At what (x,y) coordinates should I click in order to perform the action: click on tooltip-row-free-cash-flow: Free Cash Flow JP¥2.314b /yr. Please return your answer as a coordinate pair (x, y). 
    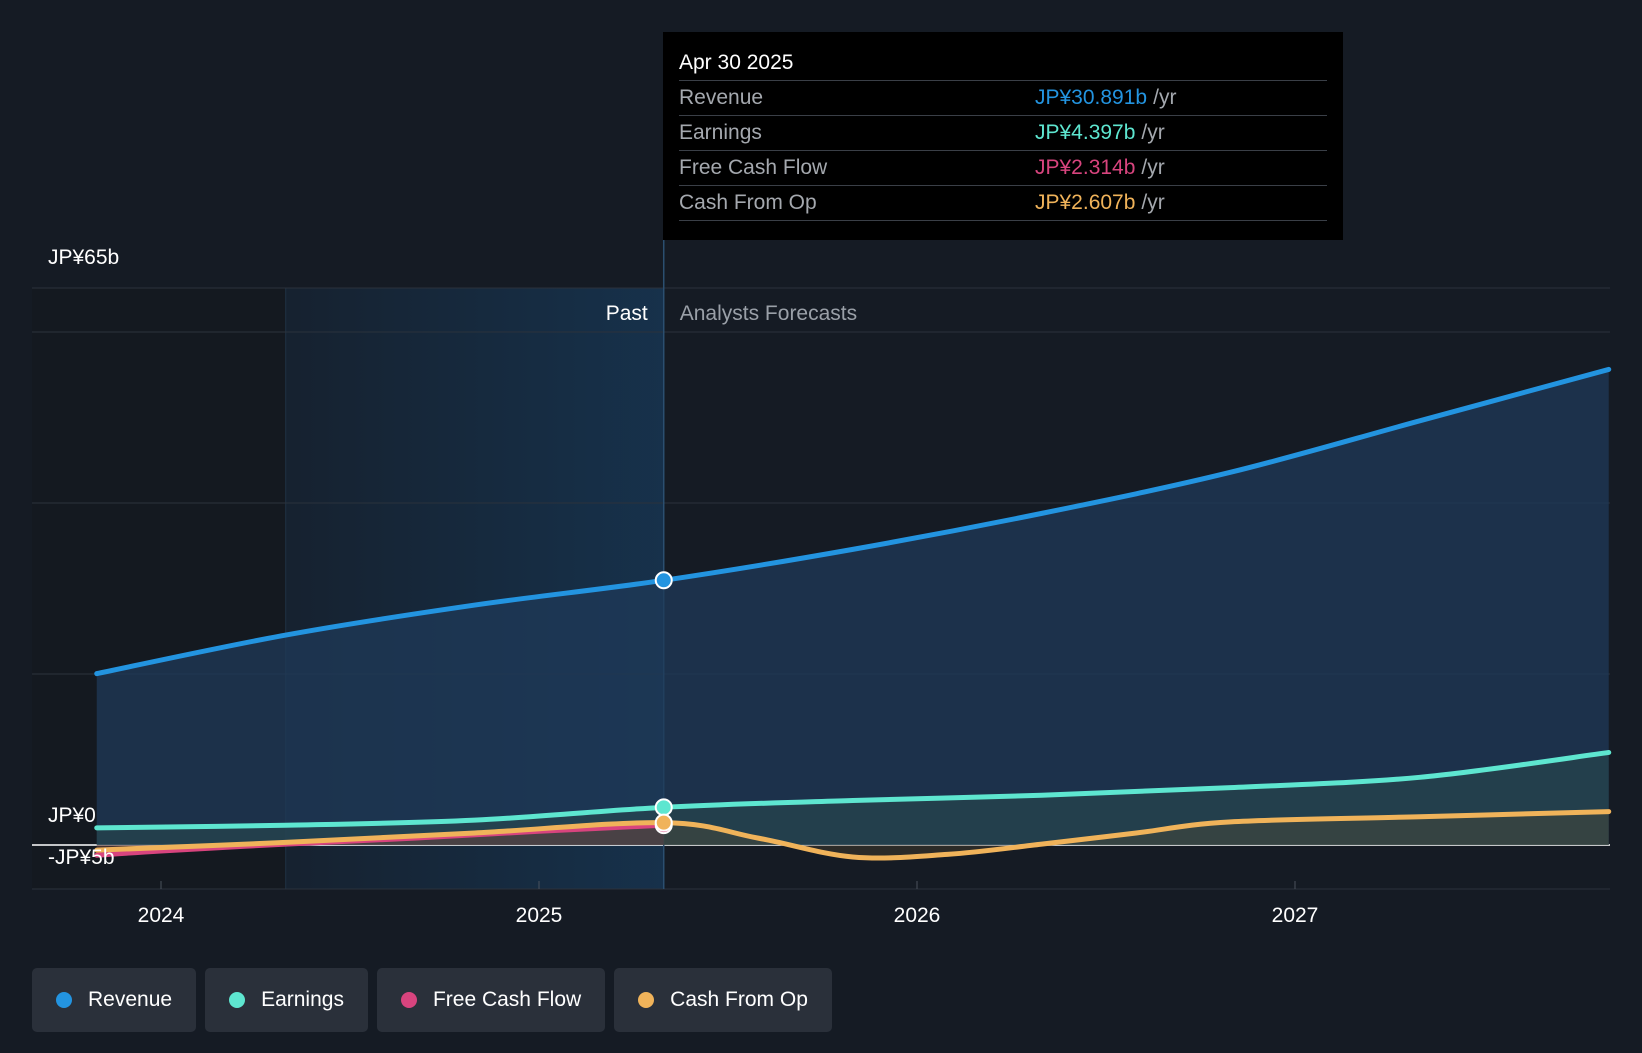
    Looking at the image, I should click on (1003, 168).